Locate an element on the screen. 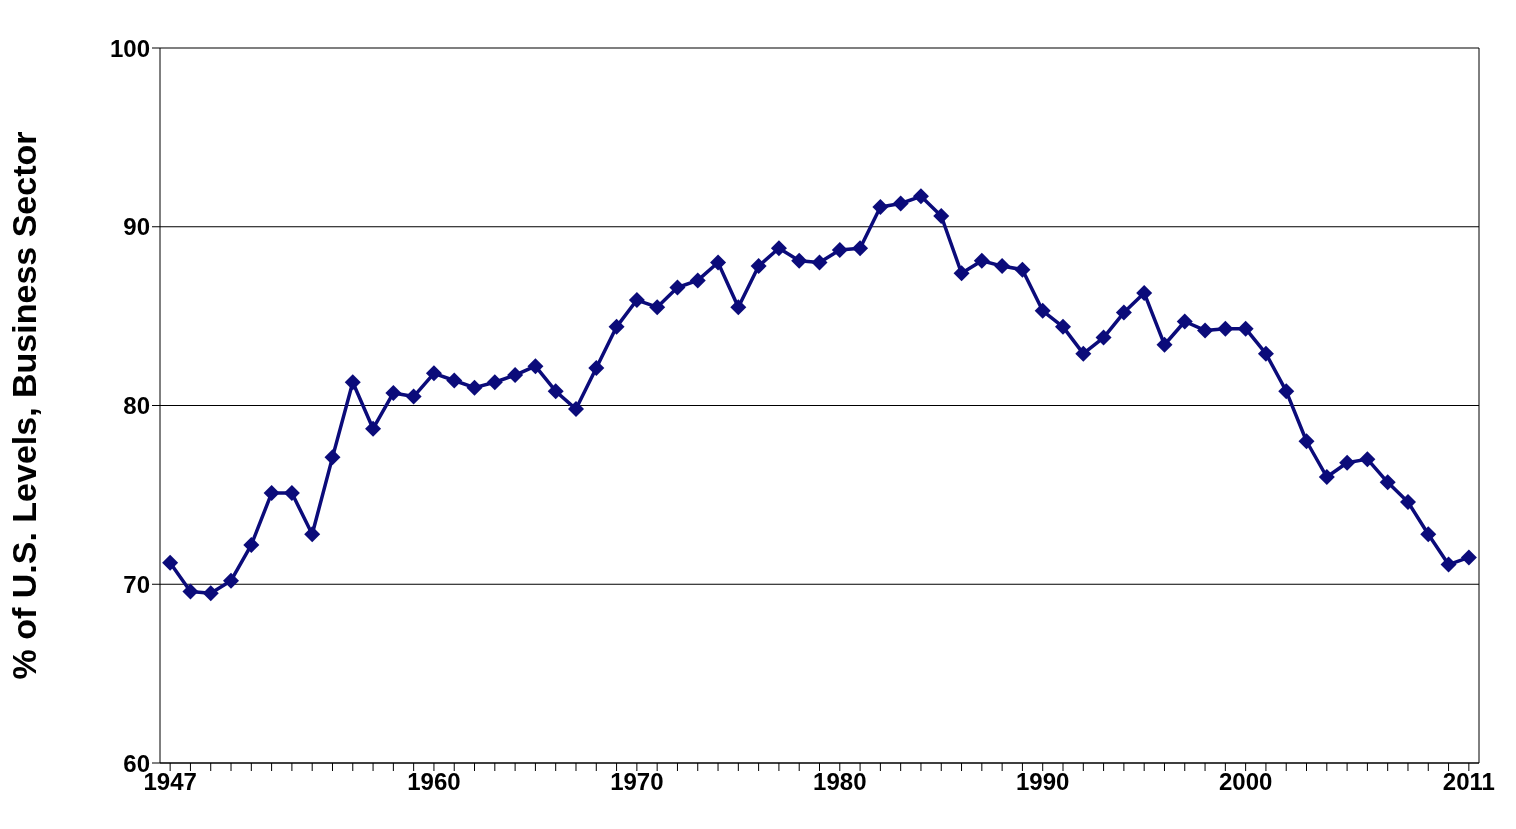 The width and height of the screenshot is (1516, 829). x-tick-label: 1970 is located at coordinates (637, 782).